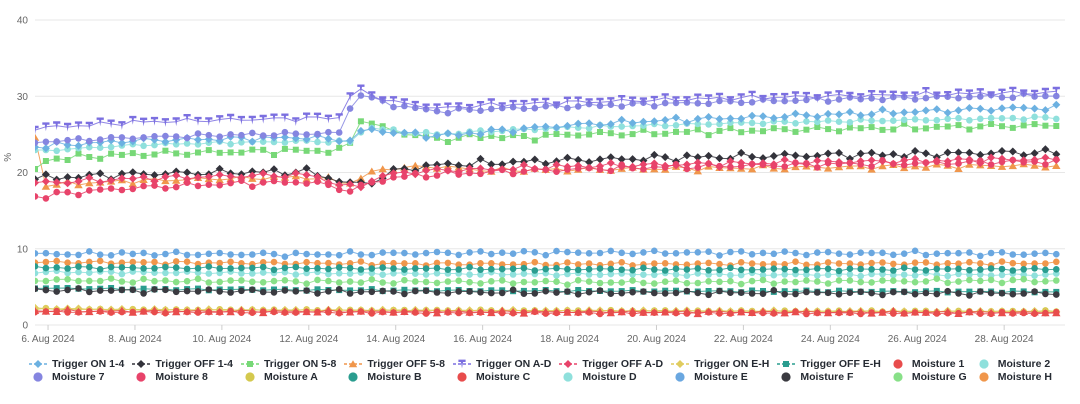 The height and width of the screenshot is (404, 1080). I want to click on legend-item-trigger-off-e-h: Trigger OFF E-H, so click(828, 364).